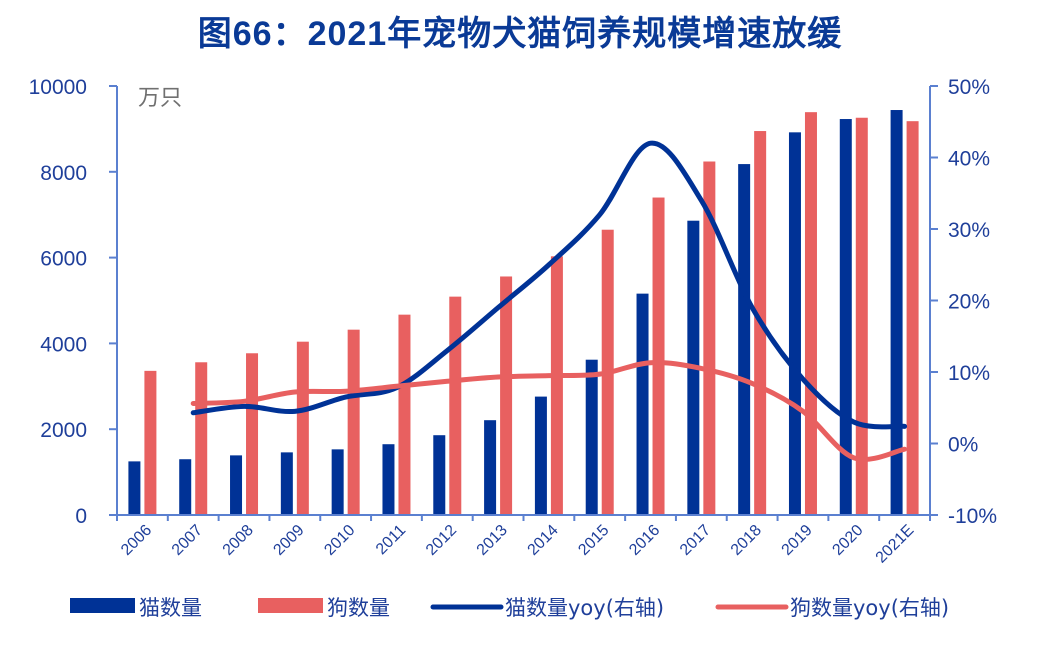  What do you see at coordinates (896, 313) in the screenshot?
I see `bar-cat-2021E` at bounding box center [896, 313].